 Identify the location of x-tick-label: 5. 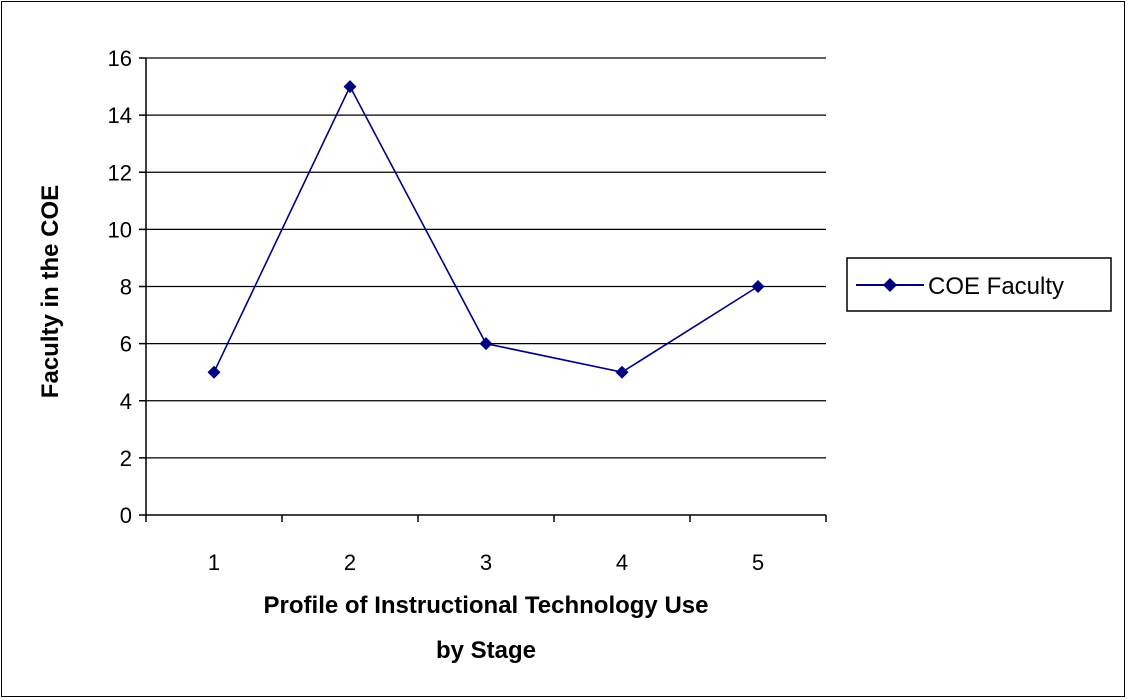
(758, 562).